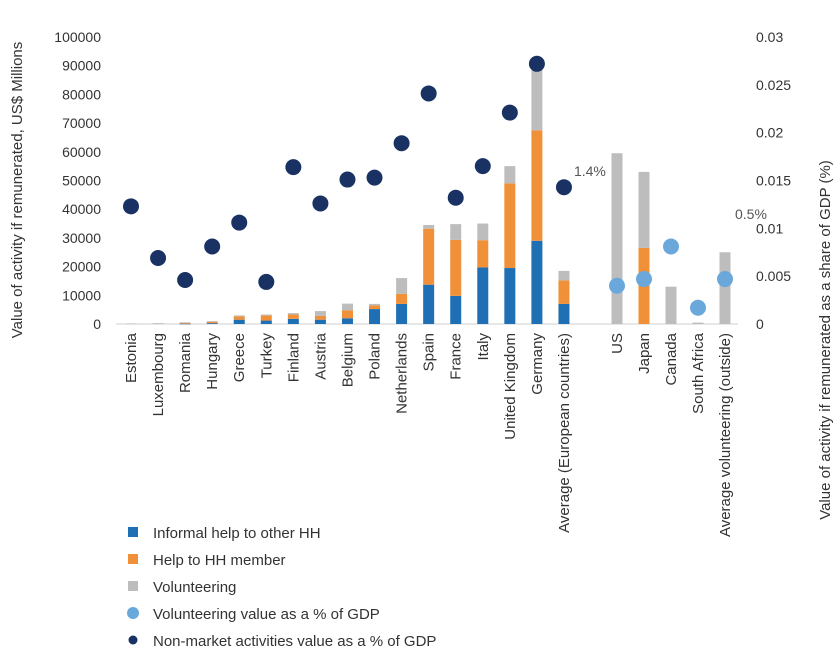 The width and height of the screenshot is (838, 648). What do you see at coordinates (347, 307) in the screenshot?
I see `bar-volunteering-belgium` at bounding box center [347, 307].